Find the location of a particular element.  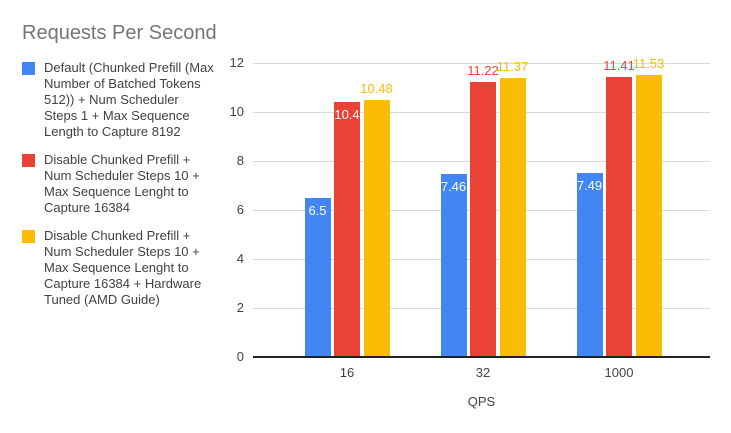

y-axis-tick-label: 12 is located at coordinates (236, 62).